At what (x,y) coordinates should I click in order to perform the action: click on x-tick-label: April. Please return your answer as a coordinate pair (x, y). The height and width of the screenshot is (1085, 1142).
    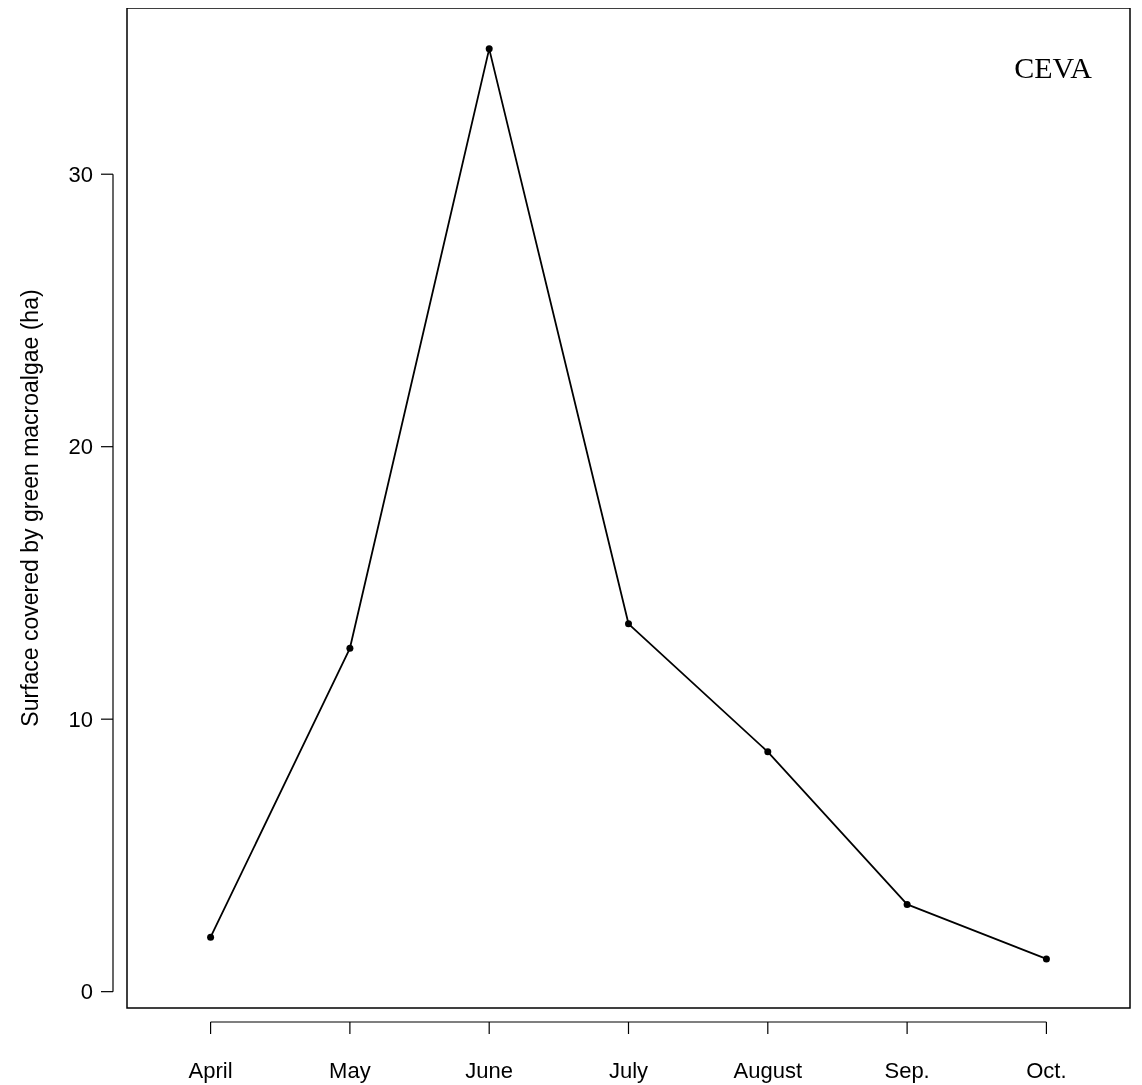
    Looking at the image, I should click on (210, 1070).